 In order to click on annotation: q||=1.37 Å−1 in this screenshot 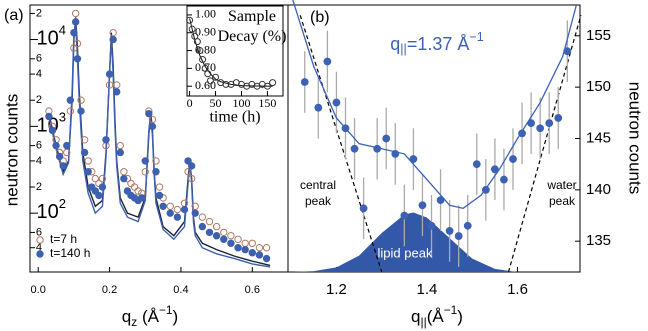, I will do `click(436, 43)`.